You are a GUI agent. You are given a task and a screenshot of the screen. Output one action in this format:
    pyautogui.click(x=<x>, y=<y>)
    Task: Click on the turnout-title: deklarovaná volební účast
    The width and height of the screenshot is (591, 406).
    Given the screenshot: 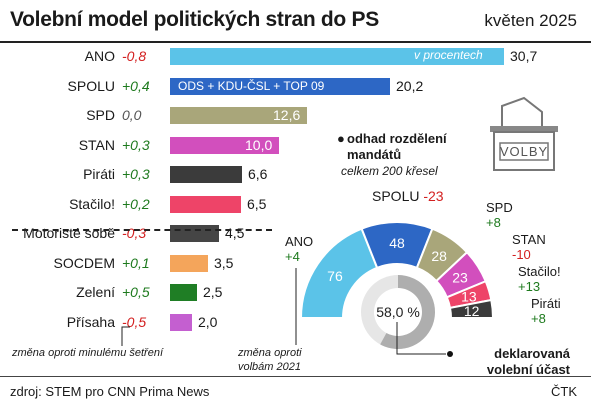 What is the action you would take?
    pyautogui.click(x=528, y=361)
    